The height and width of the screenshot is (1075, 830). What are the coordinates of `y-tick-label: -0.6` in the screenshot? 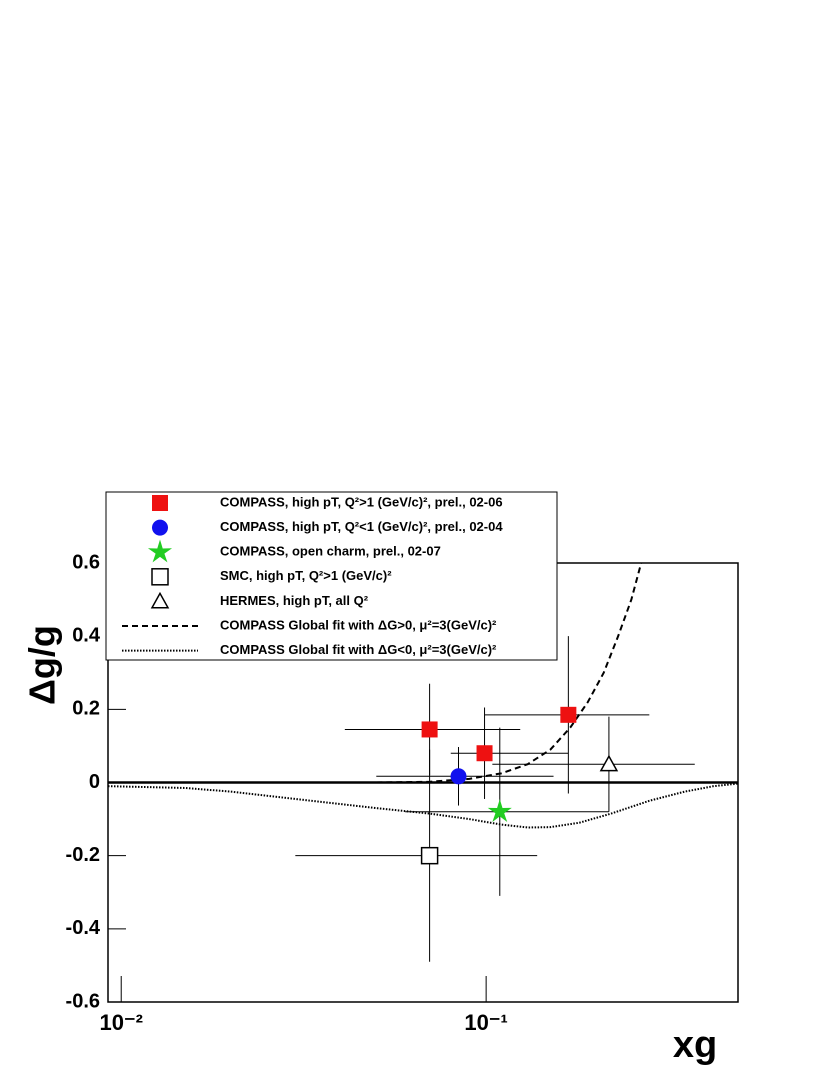 It's located at (83, 1001).